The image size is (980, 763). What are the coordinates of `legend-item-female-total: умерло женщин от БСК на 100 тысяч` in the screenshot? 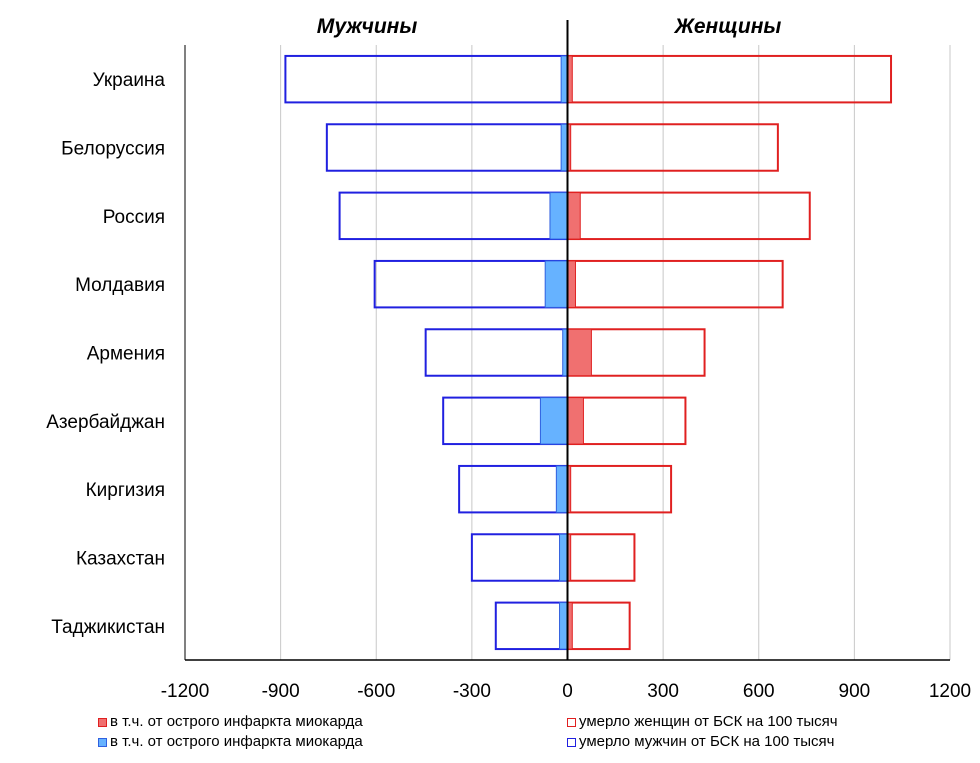 It's located at (702, 722).